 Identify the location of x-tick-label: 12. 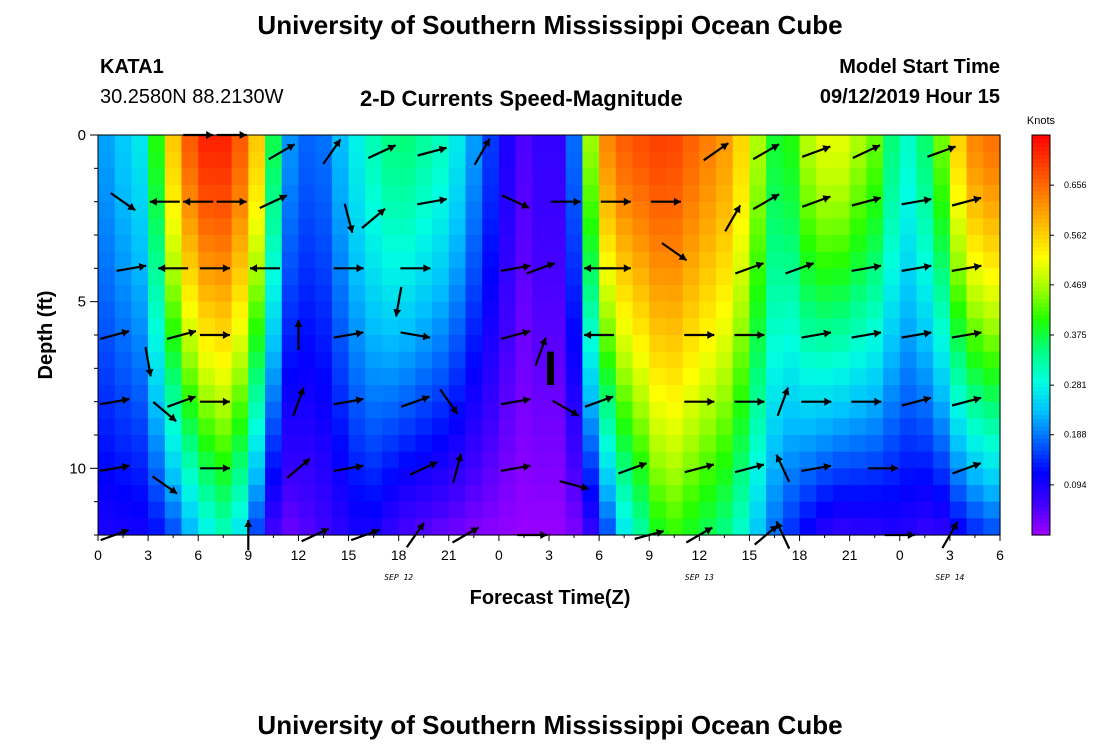
(700, 555).